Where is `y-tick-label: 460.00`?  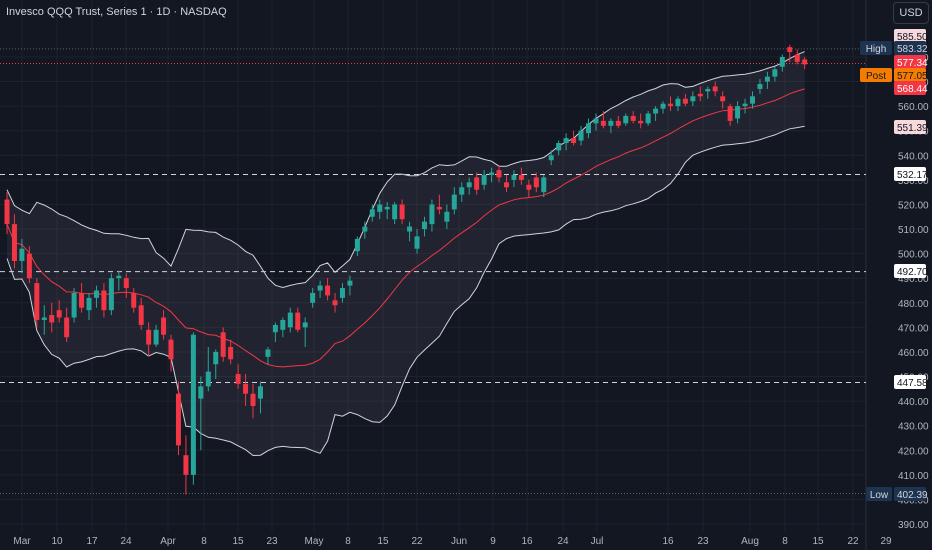
y-tick-label: 460.00 is located at coordinates (913, 353).